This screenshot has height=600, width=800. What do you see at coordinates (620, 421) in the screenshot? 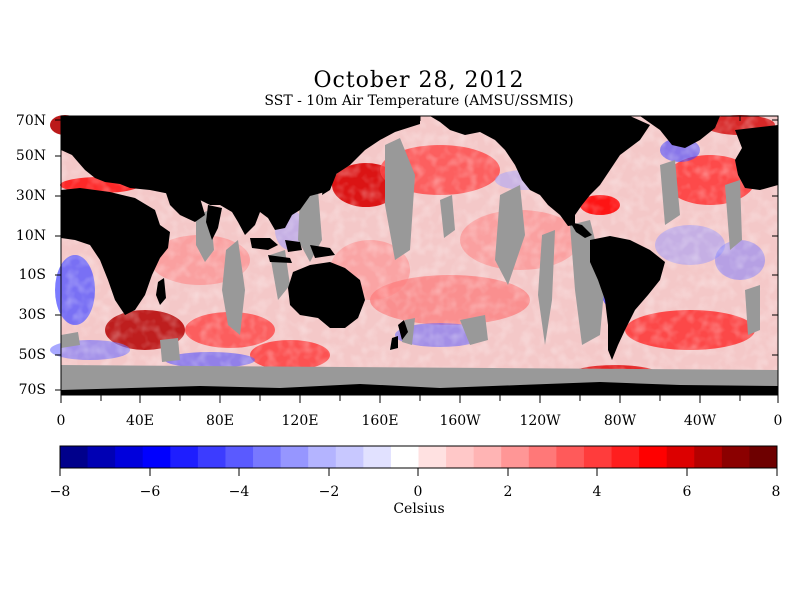
I see `lon-label-80w: 80W` at bounding box center [620, 421].